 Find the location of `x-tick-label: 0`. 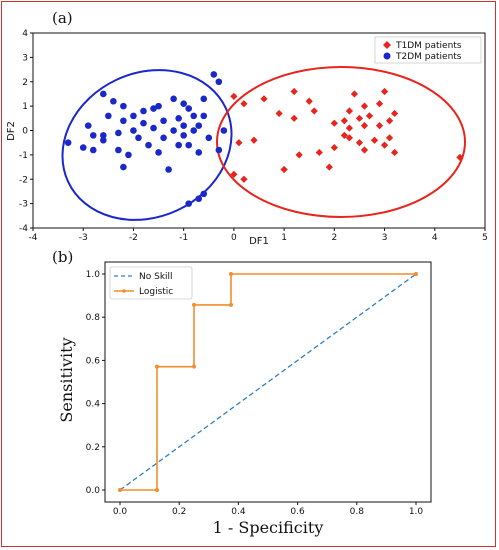

x-tick-label: 0 is located at coordinates (234, 238).